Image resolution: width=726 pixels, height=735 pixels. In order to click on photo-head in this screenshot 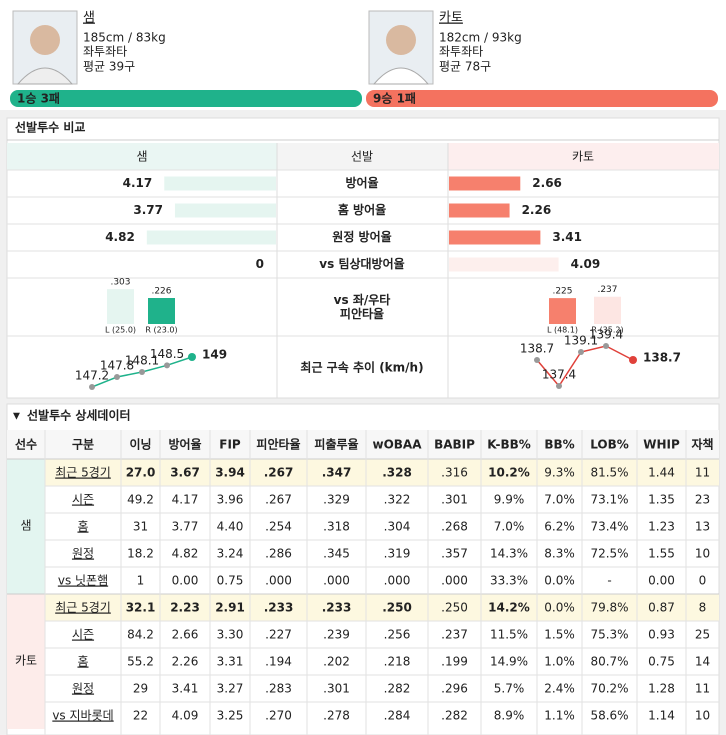, I will do `click(45, 40)`.